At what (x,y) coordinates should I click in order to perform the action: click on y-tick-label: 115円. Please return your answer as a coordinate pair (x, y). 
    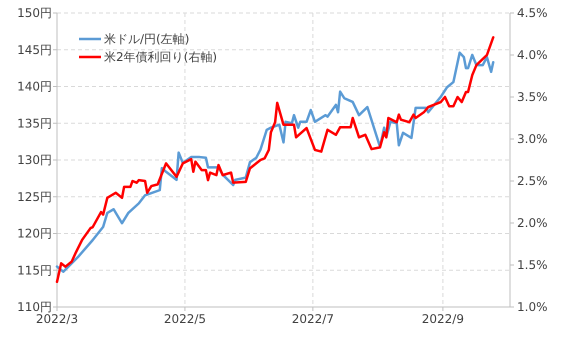
    Looking at the image, I should click on (34, 270).